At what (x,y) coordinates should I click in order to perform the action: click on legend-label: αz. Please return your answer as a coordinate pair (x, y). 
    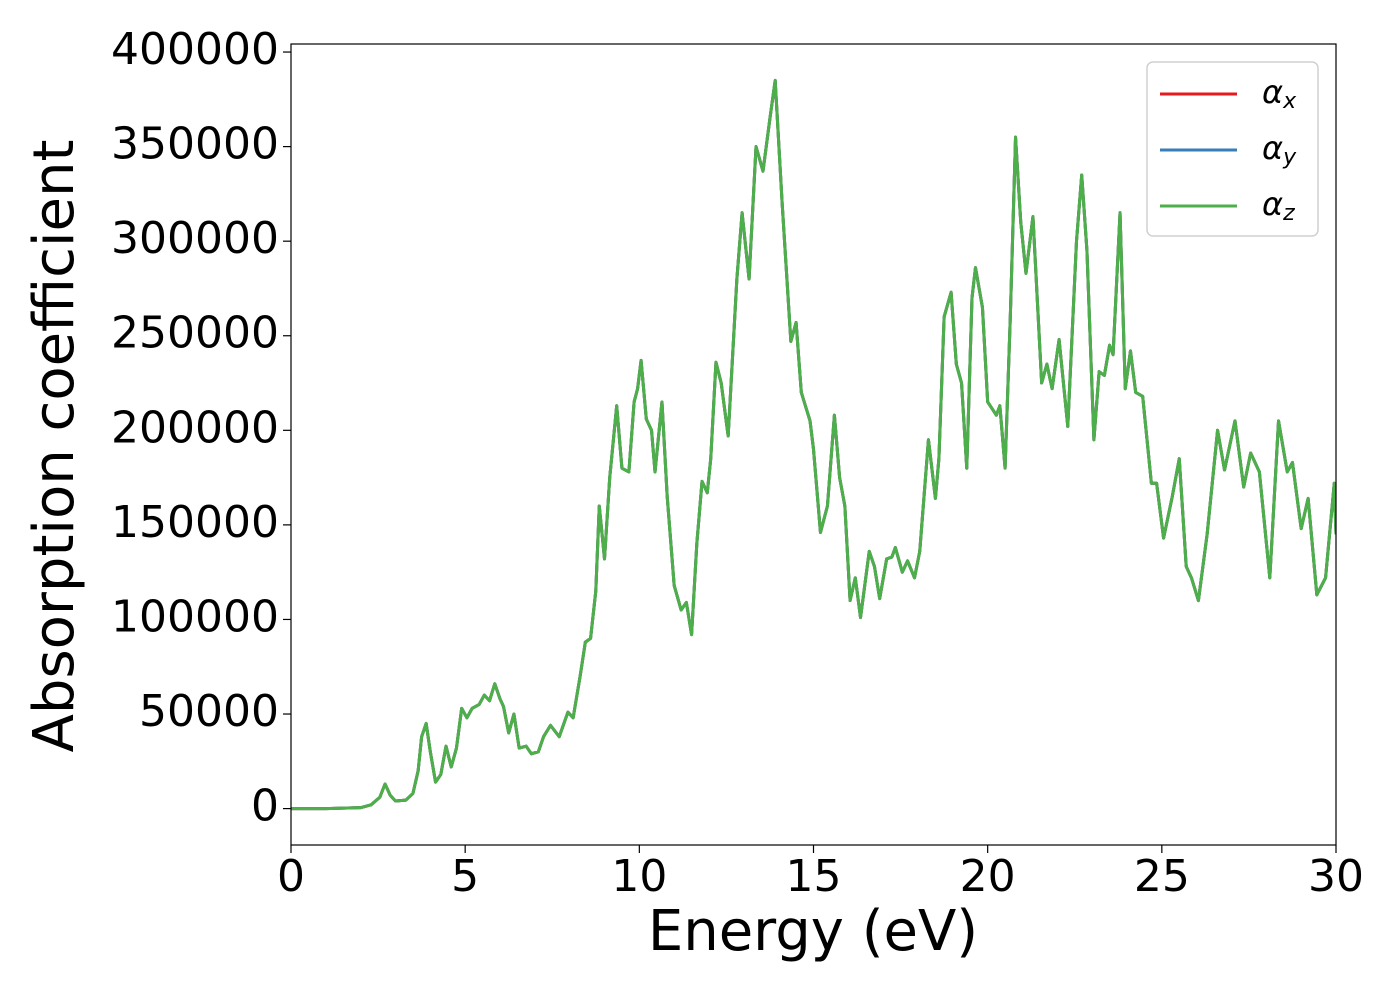
    Looking at the image, I should click on (1278, 205).